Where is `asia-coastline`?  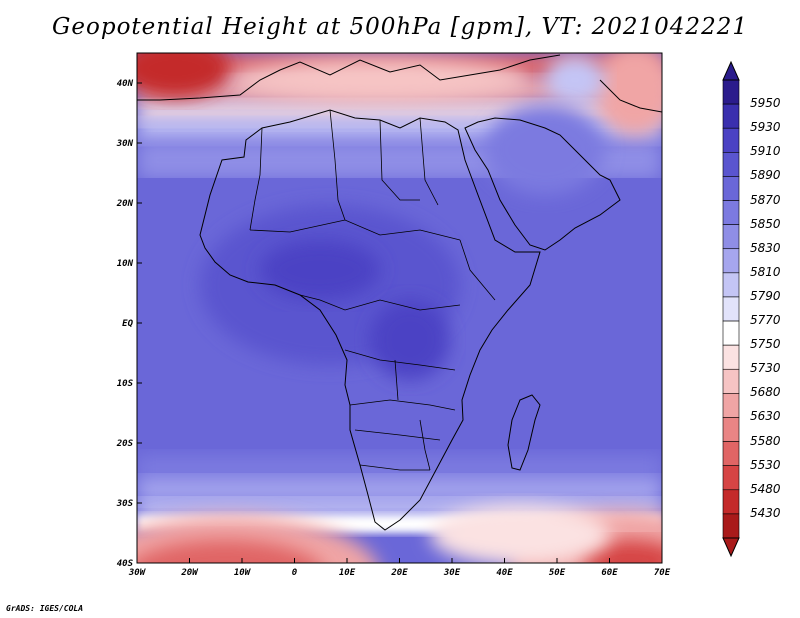
asia-coastline is located at coordinates (630, 96).